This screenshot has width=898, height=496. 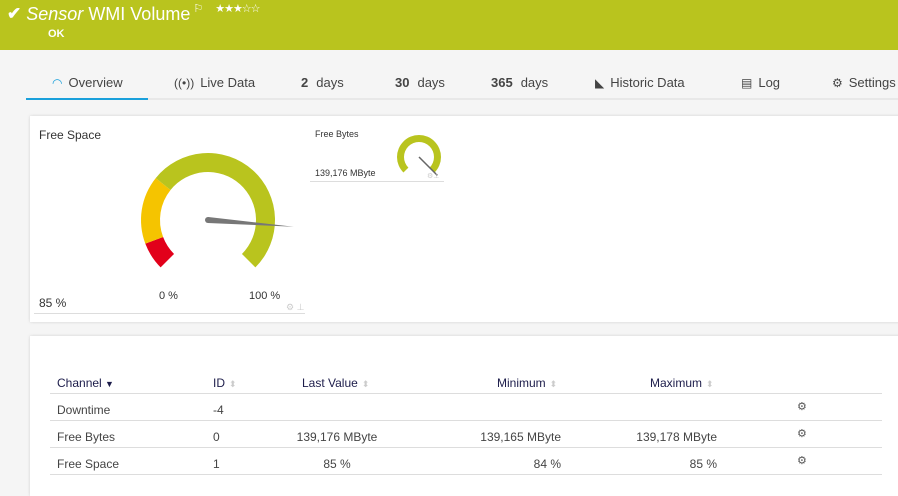 I want to click on sort-desc-icon: ▼, so click(x=109, y=384).